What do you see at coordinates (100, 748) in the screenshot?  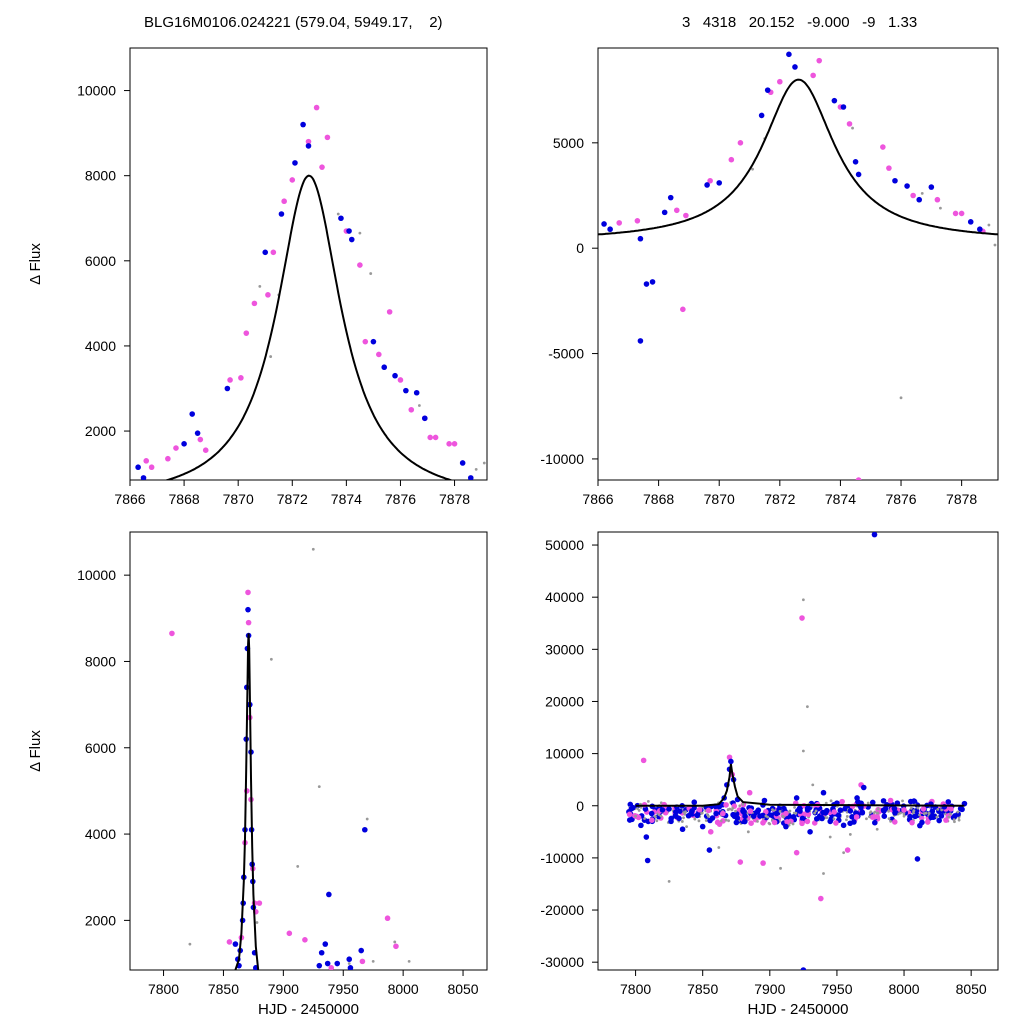 I see `y-tick-label: 6000` at bounding box center [100, 748].